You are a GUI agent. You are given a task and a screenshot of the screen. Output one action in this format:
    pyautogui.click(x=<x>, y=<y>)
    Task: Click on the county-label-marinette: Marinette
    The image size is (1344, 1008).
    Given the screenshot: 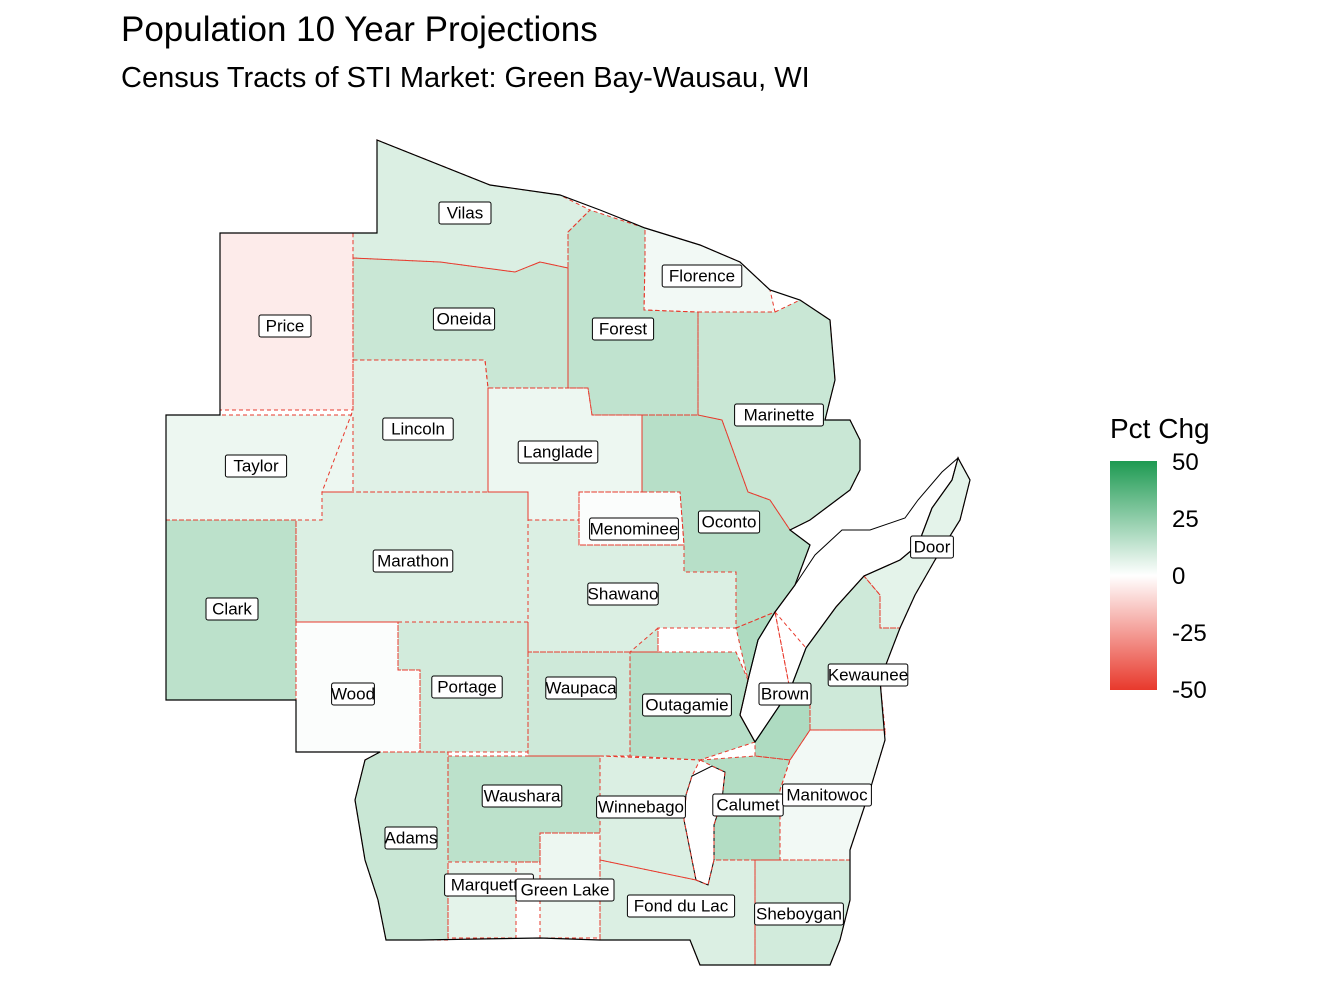 What is the action you would take?
    pyautogui.click(x=779, y=415)
    